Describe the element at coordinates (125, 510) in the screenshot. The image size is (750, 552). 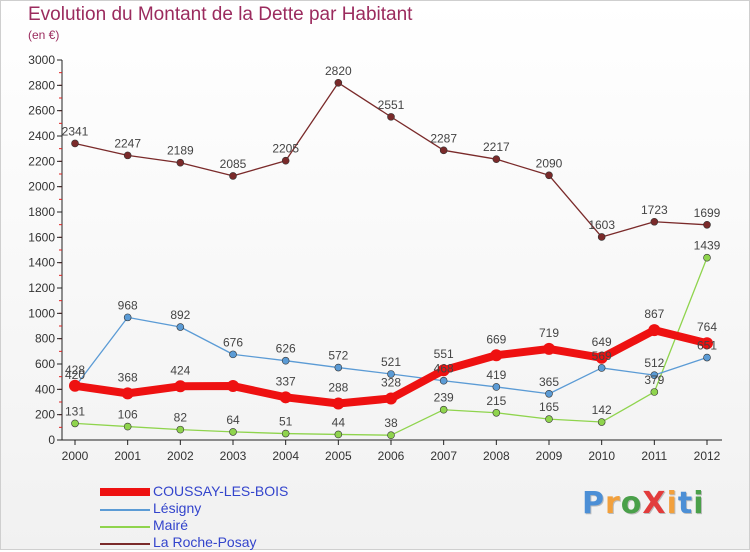
I see `legend-swatch-lesigny` at that location.